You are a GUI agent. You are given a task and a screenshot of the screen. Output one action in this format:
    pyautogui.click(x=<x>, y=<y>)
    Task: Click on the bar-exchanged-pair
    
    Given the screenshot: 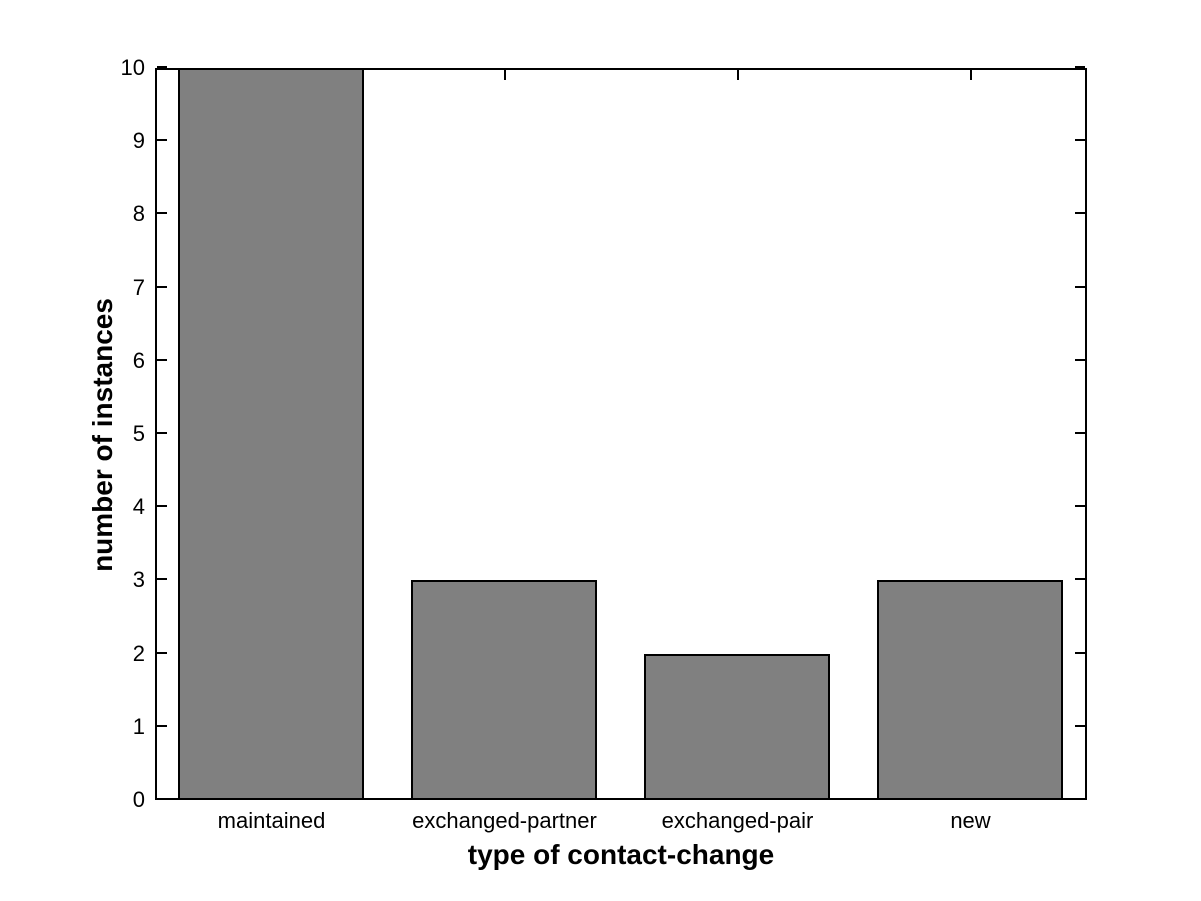 What is the action you would take?
    pyautogui.click(x=737, y=727)
    